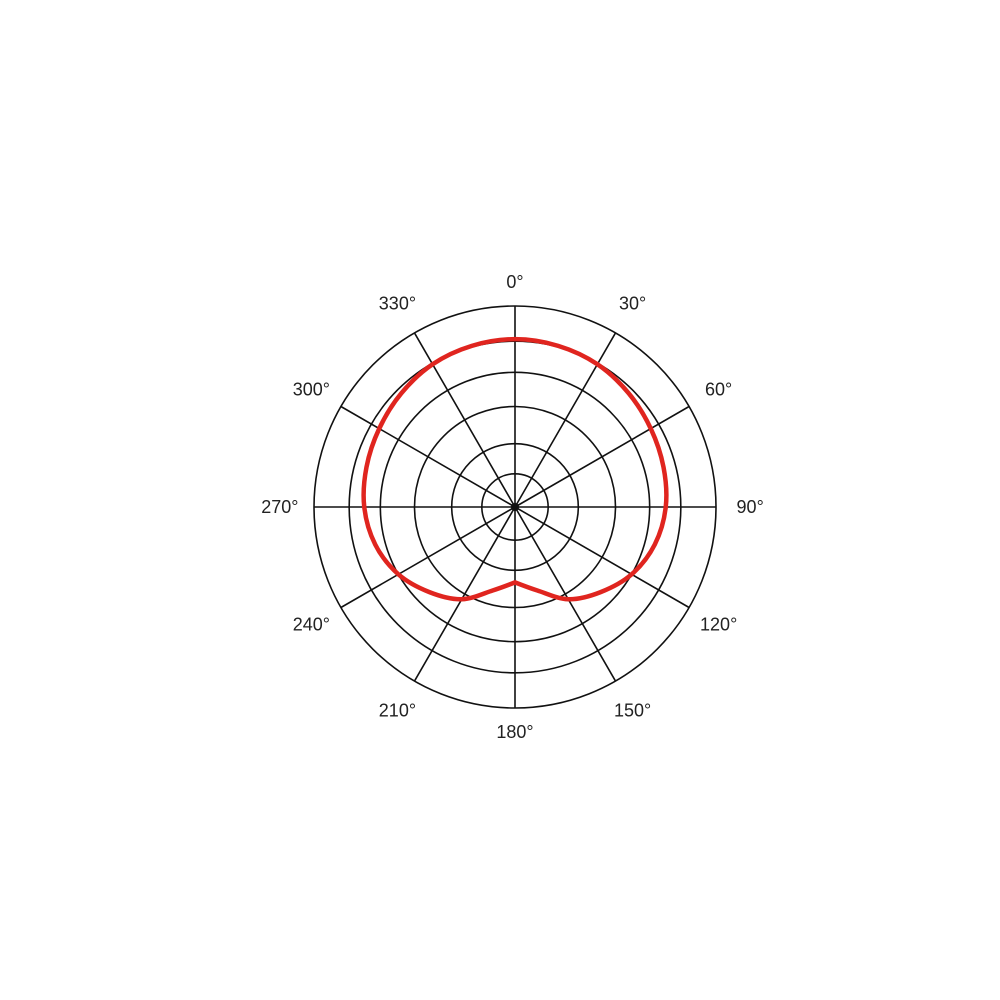 Image resolution: width=1000 pixels, height=1000 pixels. I want to click on angle-label-120: 120°, so click(718, 625).